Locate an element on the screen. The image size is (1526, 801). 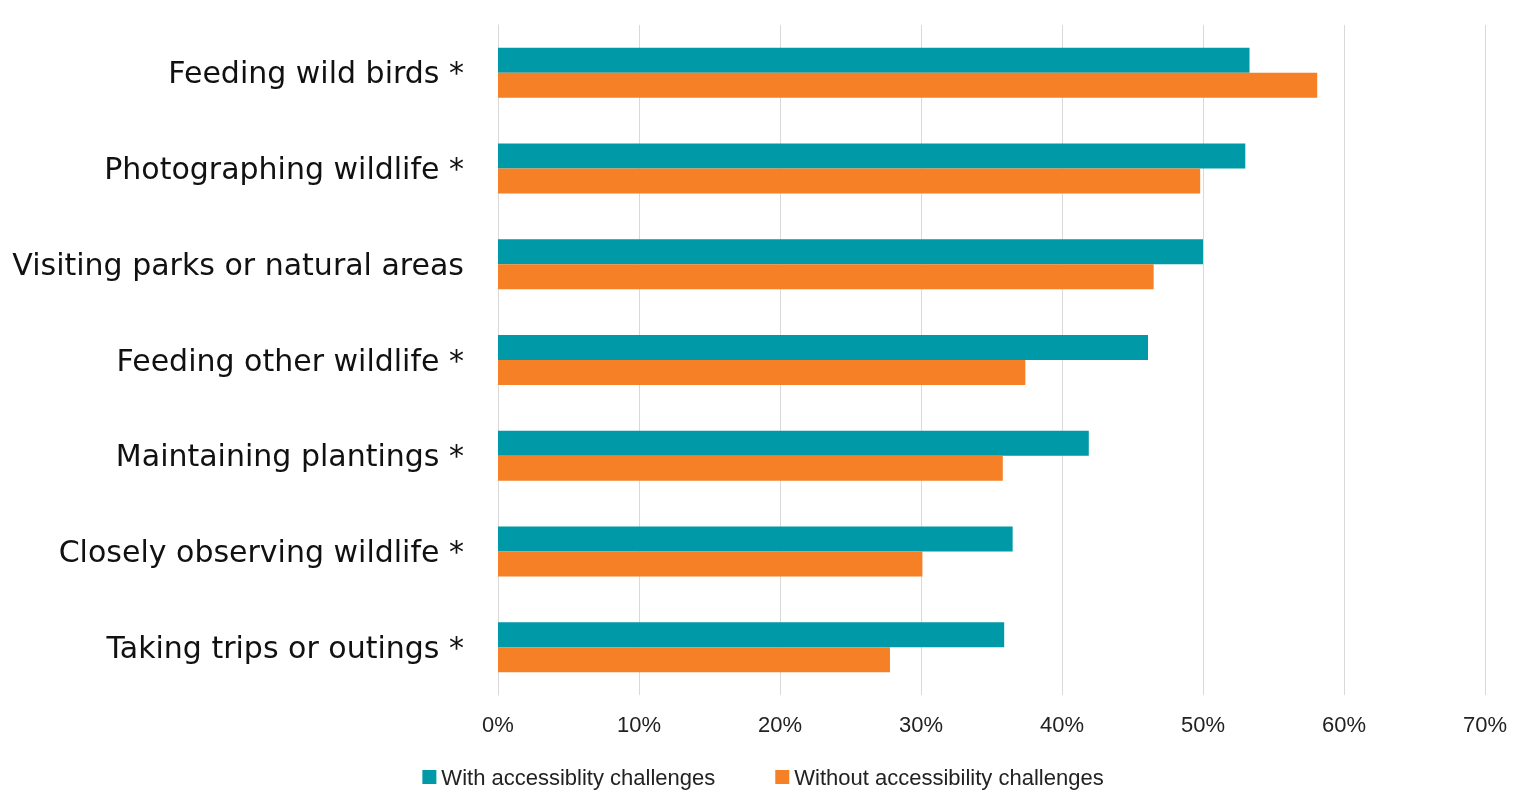
y-tick-label: Feeding wild birds * is located at coordinates (316, 73).